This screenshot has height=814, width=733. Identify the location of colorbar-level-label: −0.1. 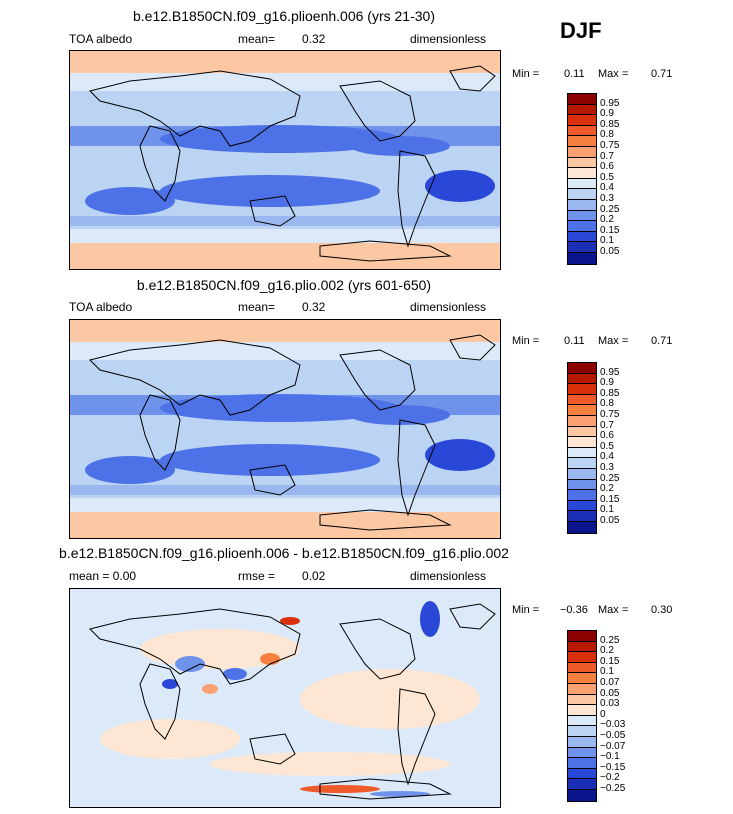
(610, 757).